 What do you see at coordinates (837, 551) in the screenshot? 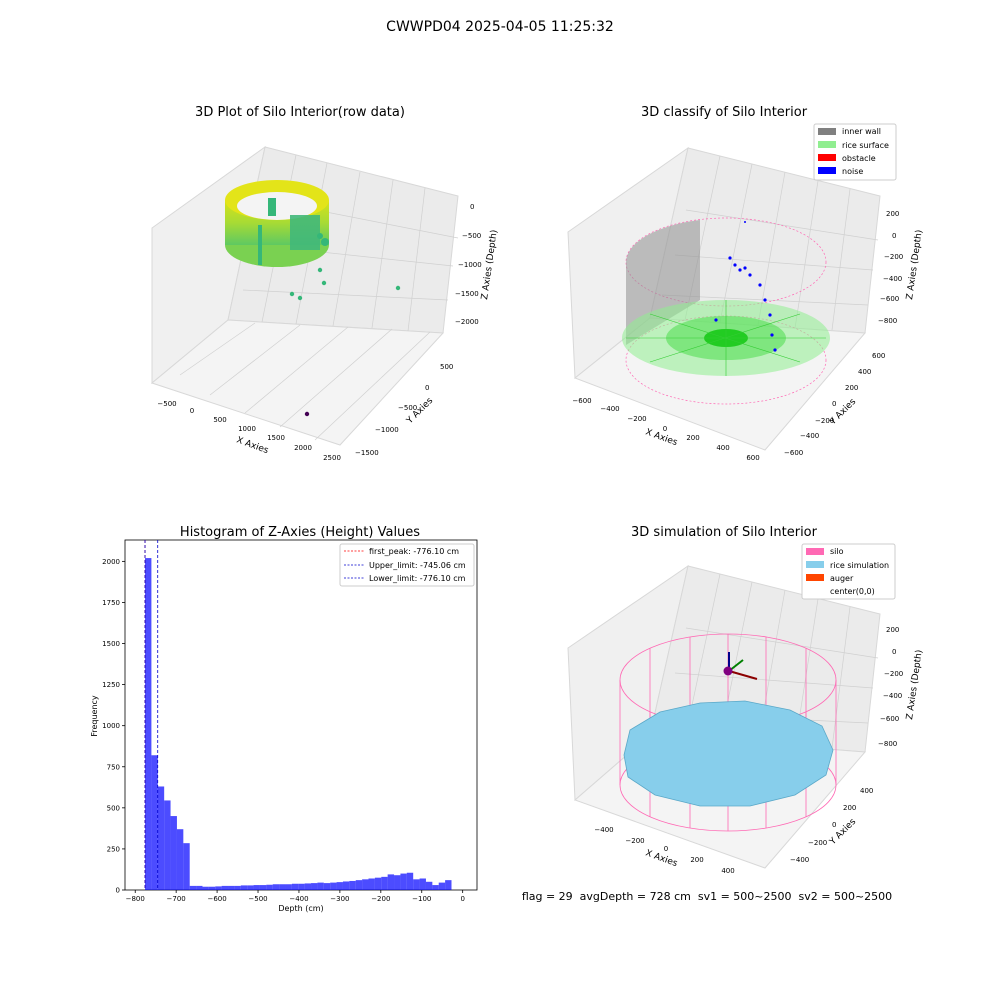
I see `legend-label: silo` at bounding box center [837, 551].